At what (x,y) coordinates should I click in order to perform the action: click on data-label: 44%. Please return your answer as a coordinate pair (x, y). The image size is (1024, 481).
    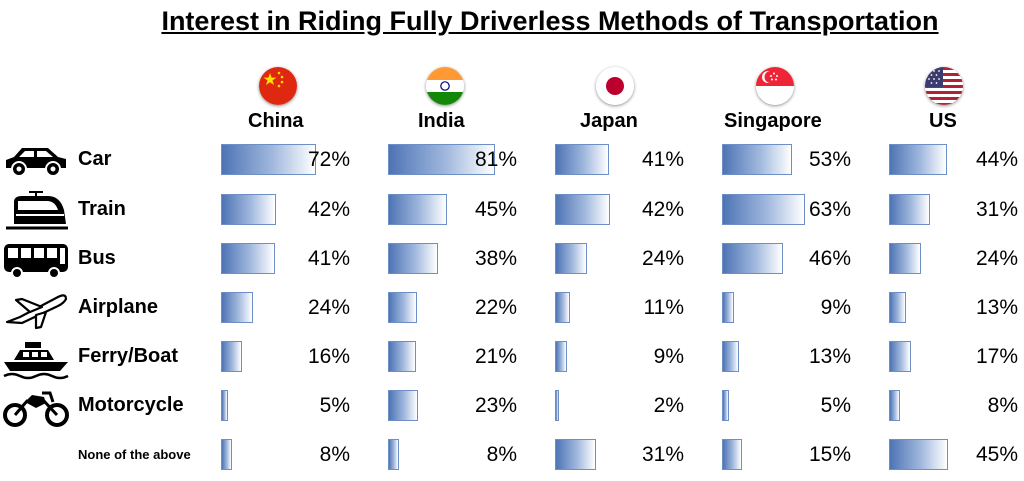
    Looking at the image, I should click on (996, 159).